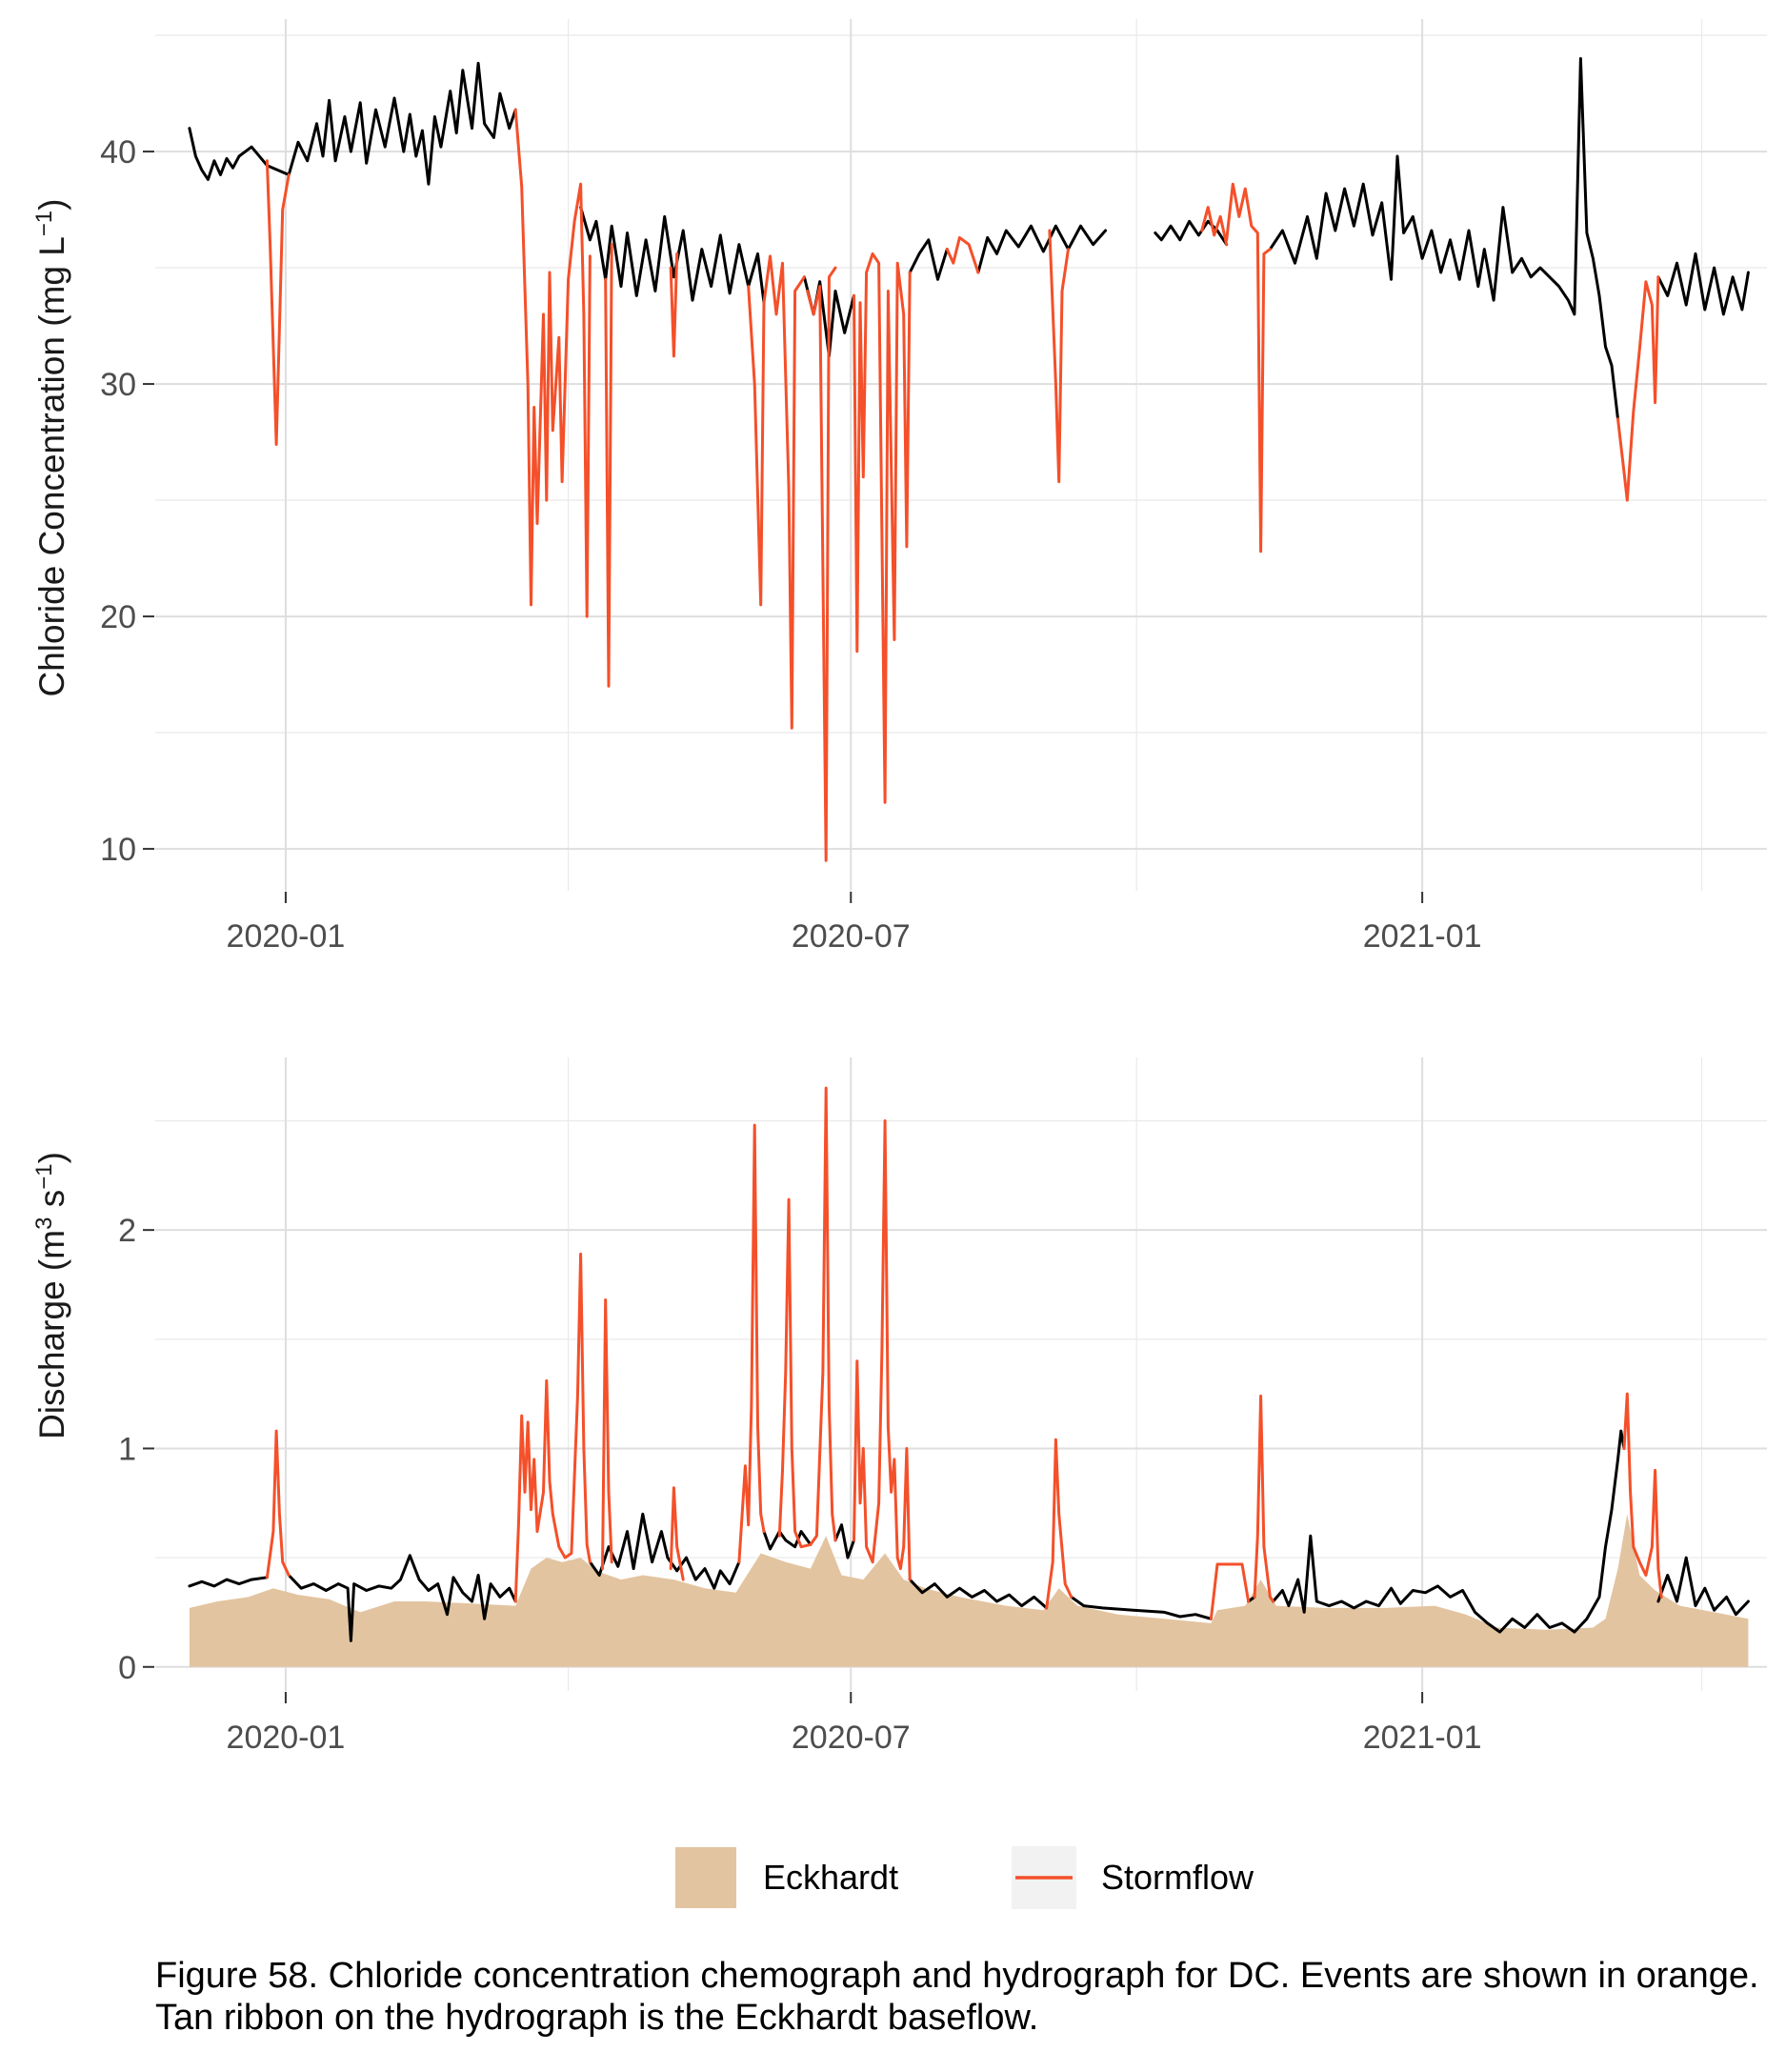 Image resolution: width=1786 pixels, height=2072 pixels. I want to click on chemograph-y-tick-label: 10, so click(118, 850).